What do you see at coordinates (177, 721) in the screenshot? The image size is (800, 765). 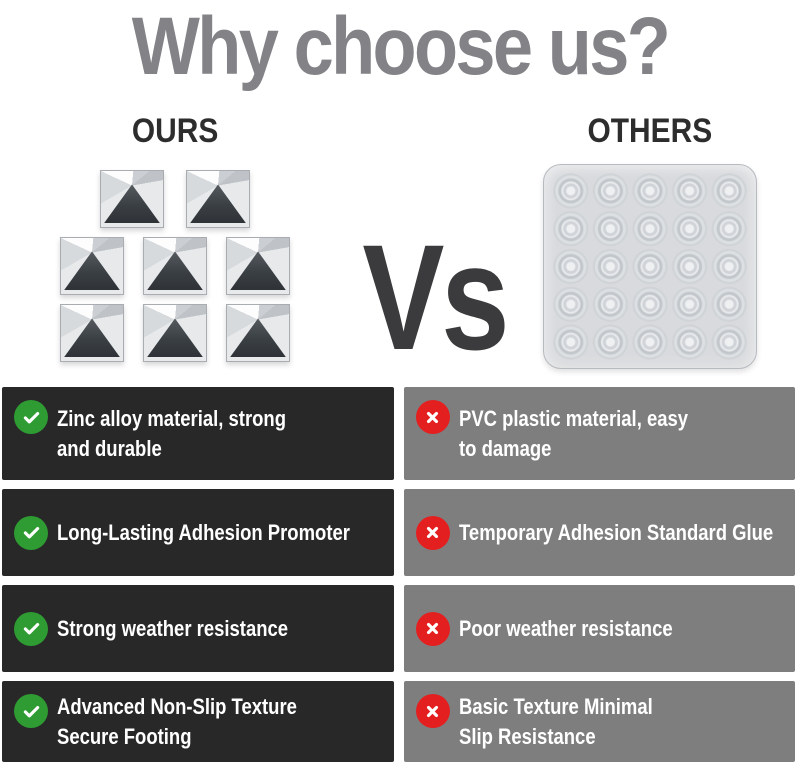 I see `comparison-text: Advanced Non-Slip Texture Secure Footing` at bounding box center [177, 721].